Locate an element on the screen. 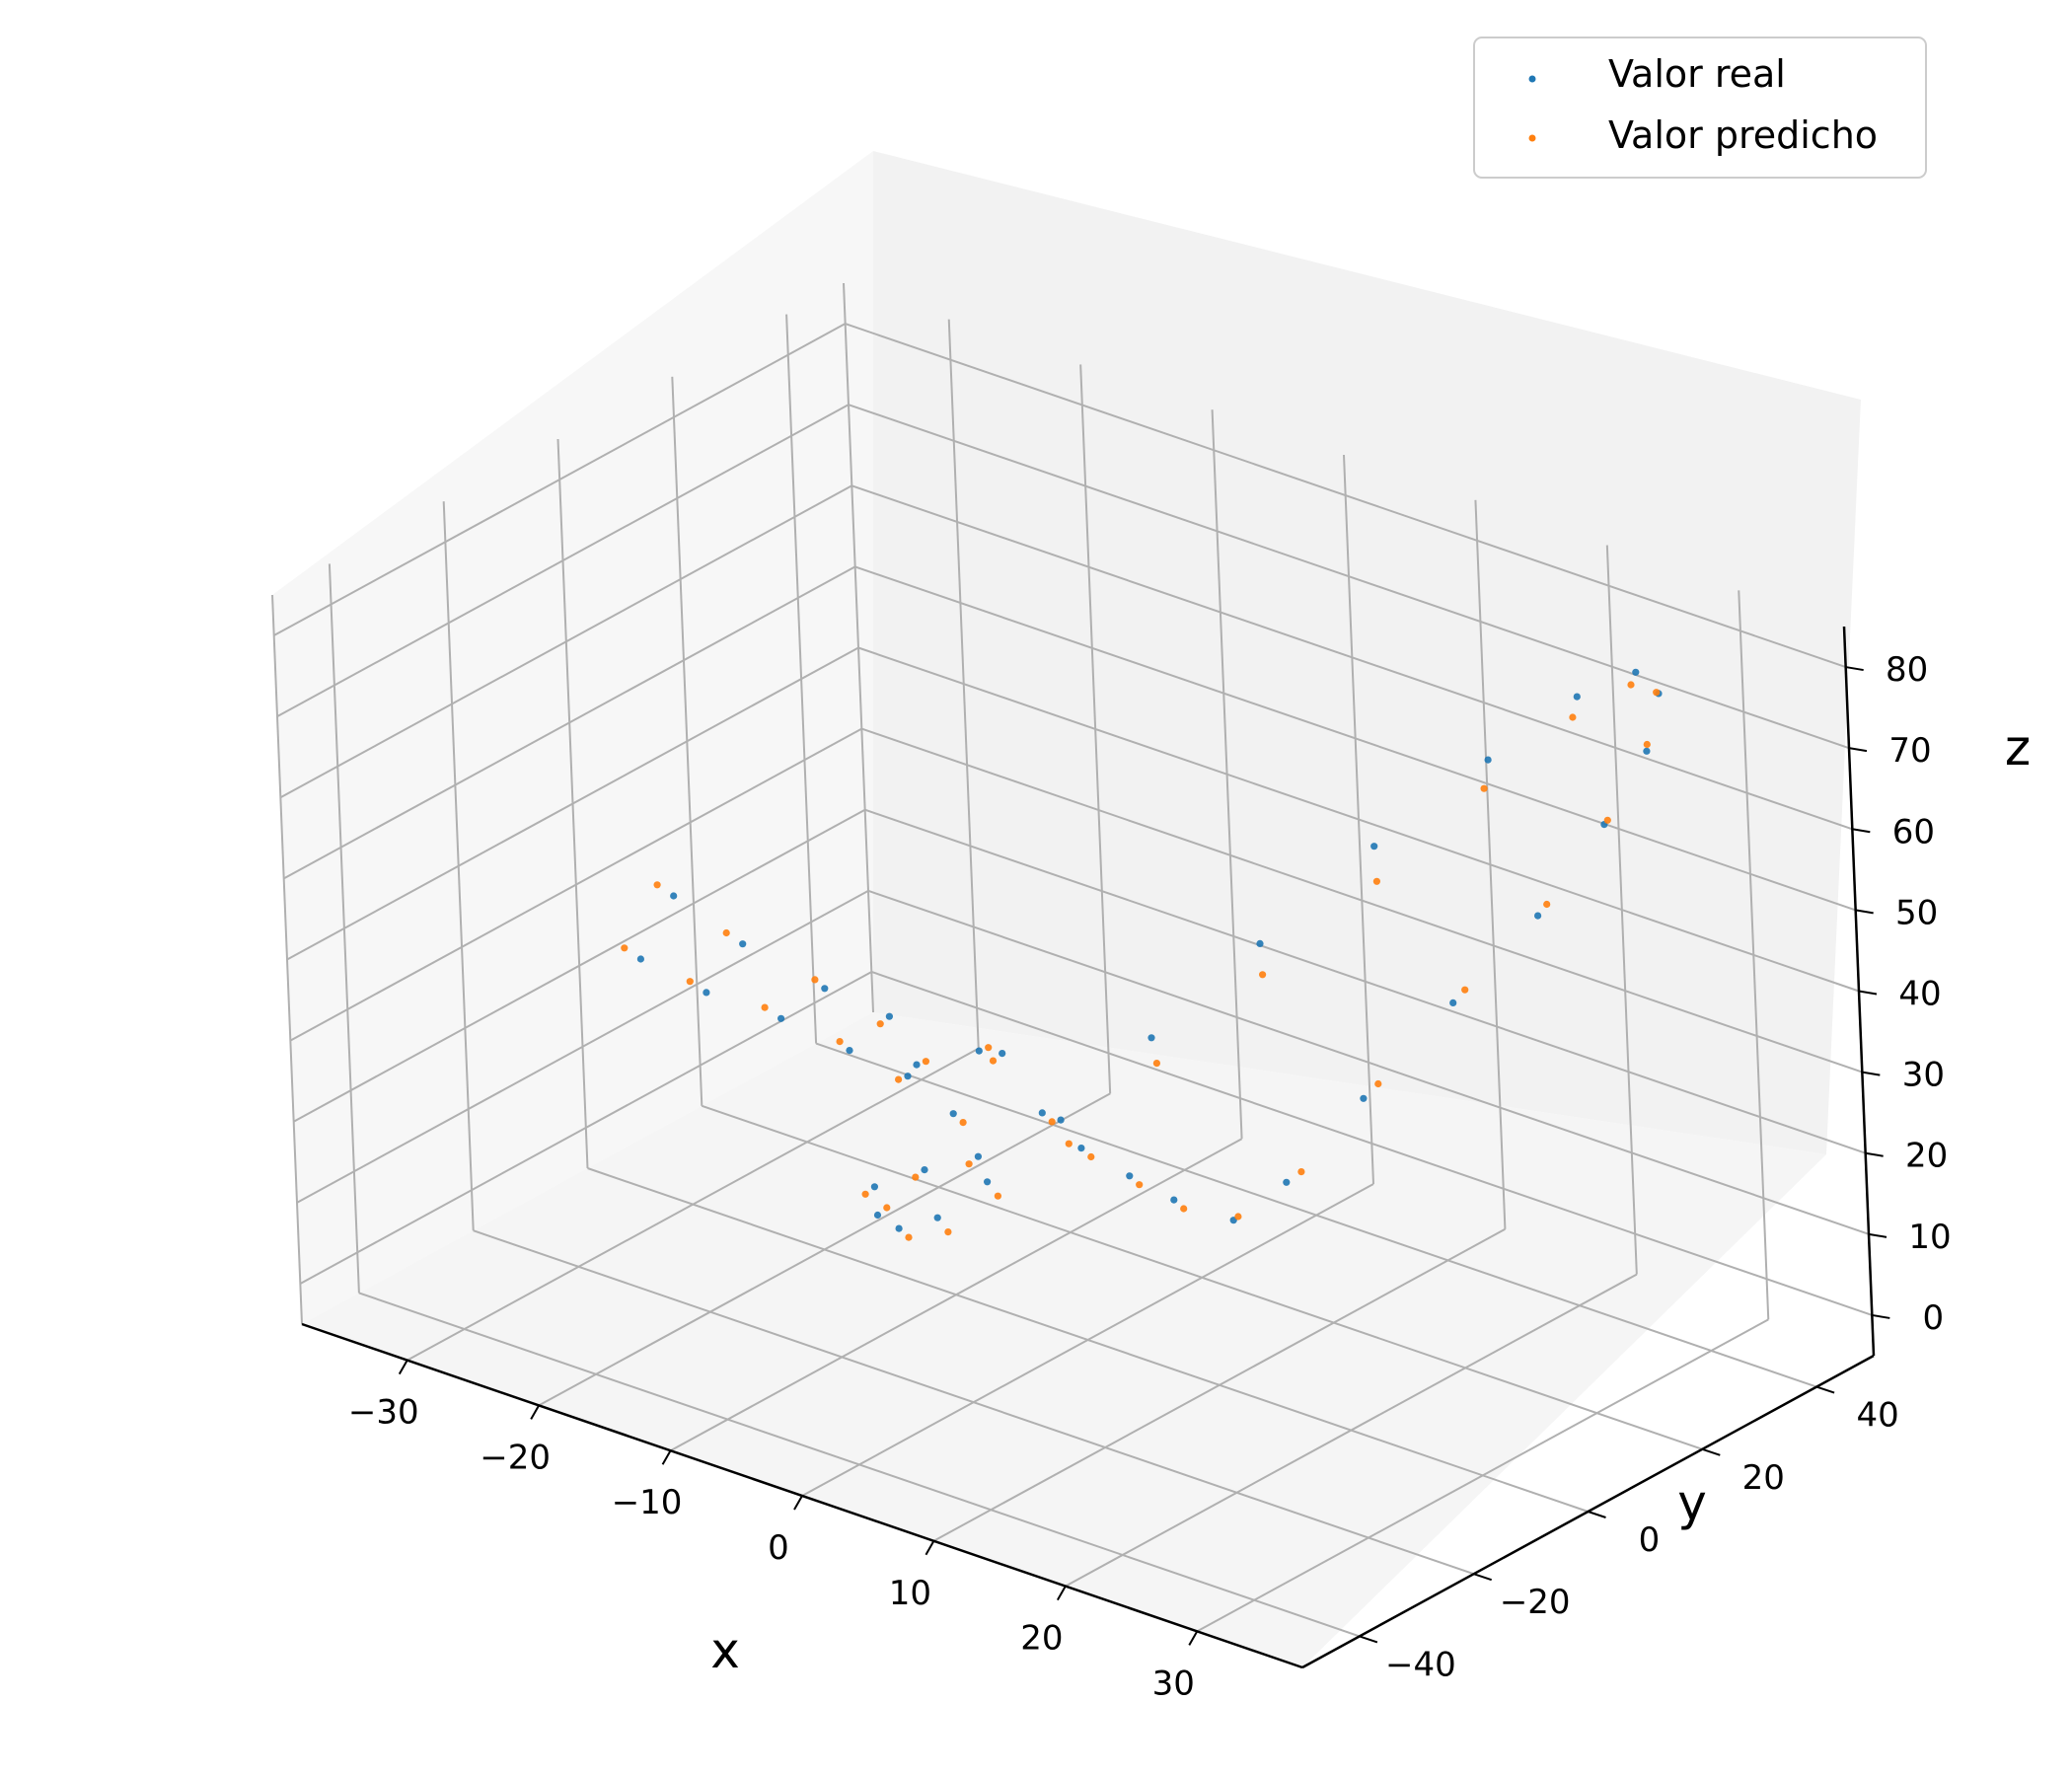 Image resolution: width=2072 pixels, height=1776 pixels. x-tick-mark--10 is located at coordinates (666, 1457).